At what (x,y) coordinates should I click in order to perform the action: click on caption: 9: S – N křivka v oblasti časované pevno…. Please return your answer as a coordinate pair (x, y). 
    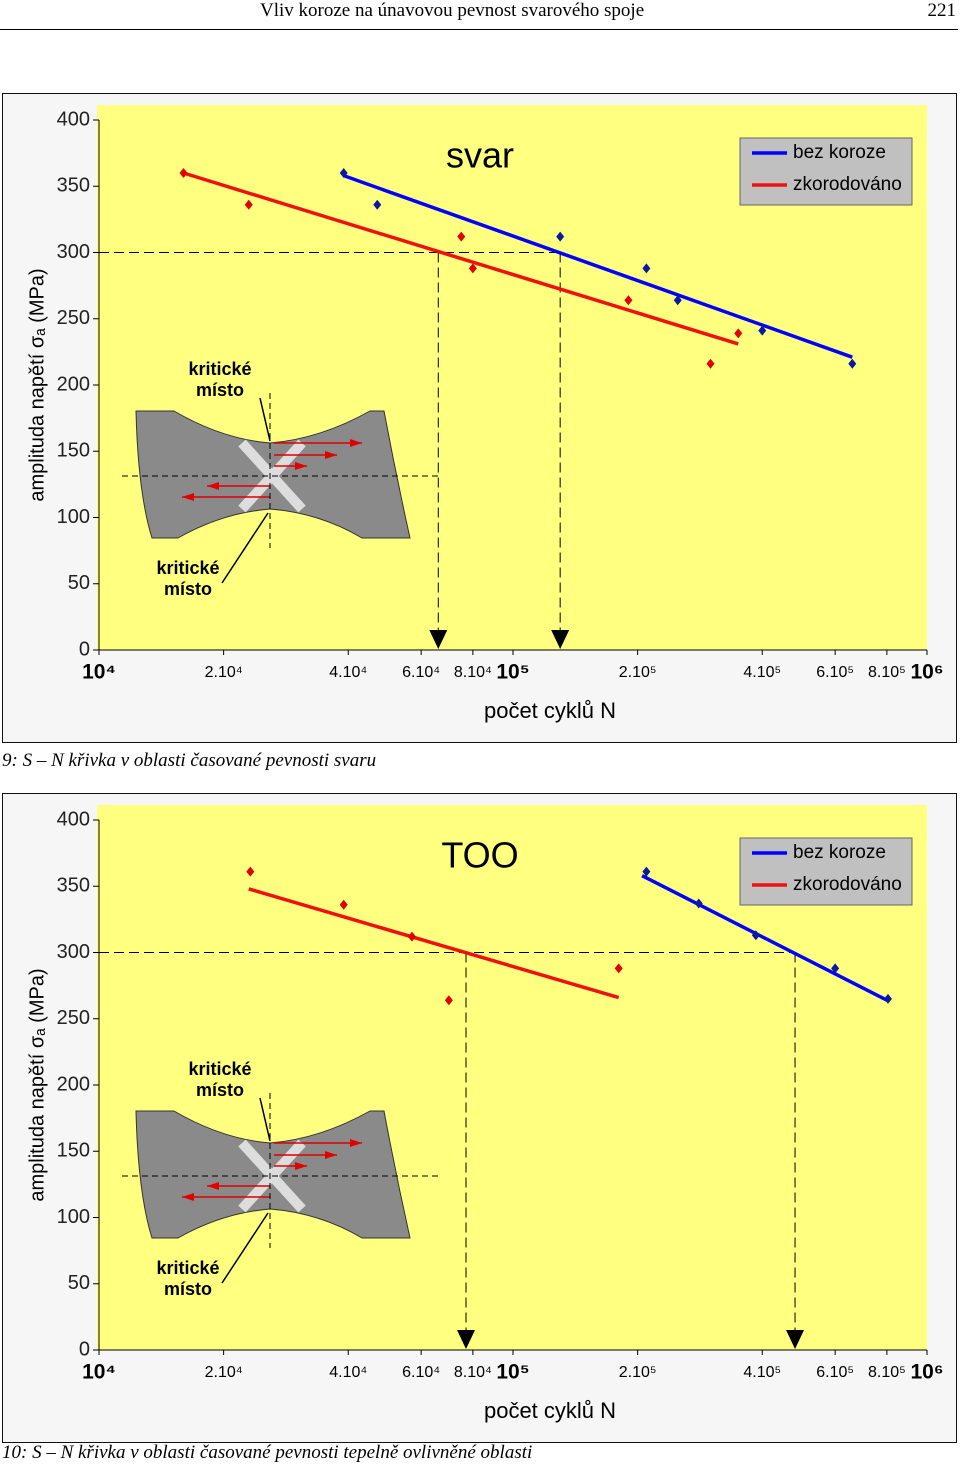
    Looking at the image, I should click on (189, 760).